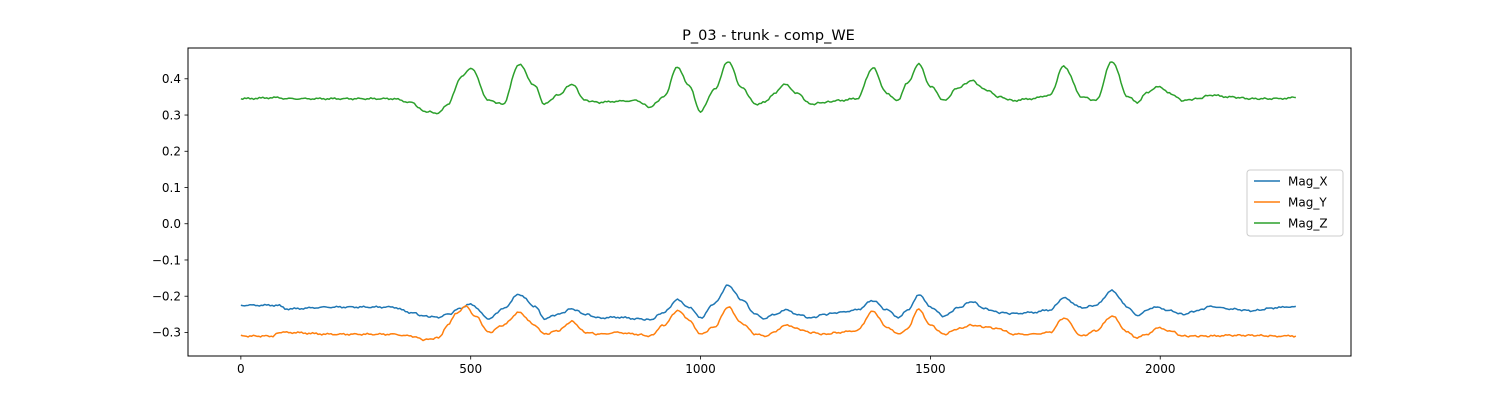 The image size is (1500, 400). I want to click on legend: Mag_X Mag_Y Mag_Z, so click(1295, 203).